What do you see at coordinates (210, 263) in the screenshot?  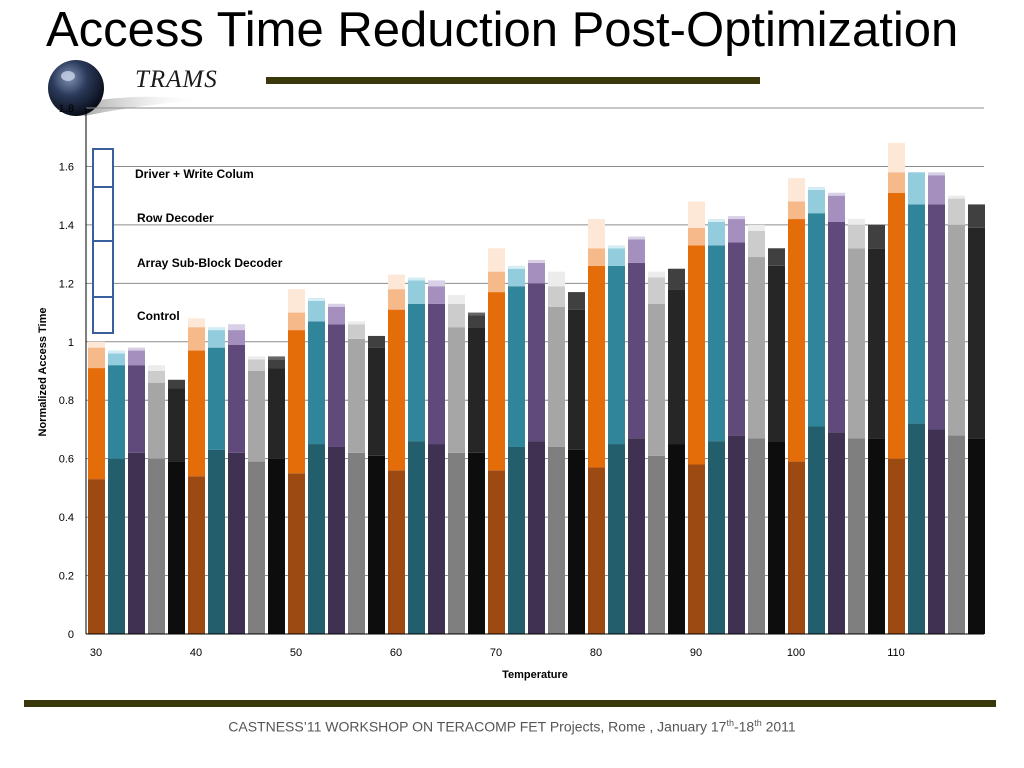 I see `legend-label: Array Sub-Block Decoder` at bounding box center [210, 263].